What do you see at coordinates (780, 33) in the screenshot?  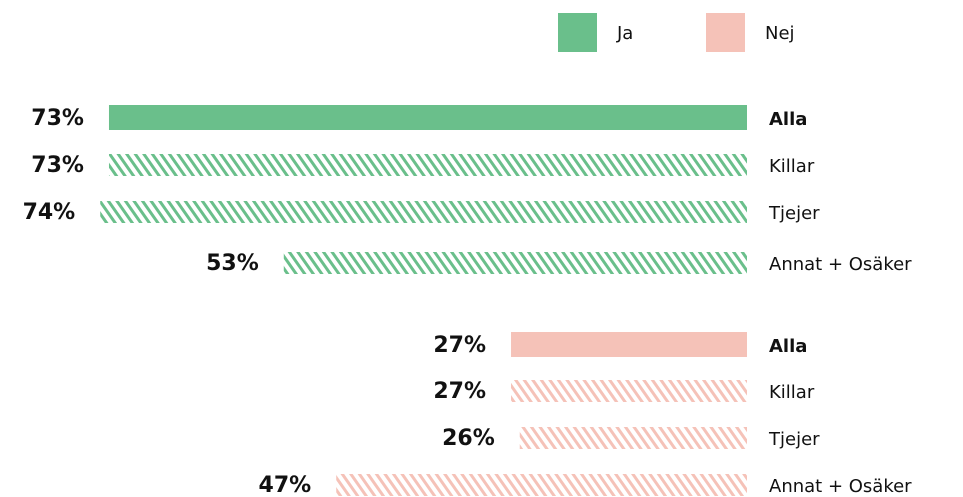 I see `legend-label: Nej` at bounding box center [780, 33].